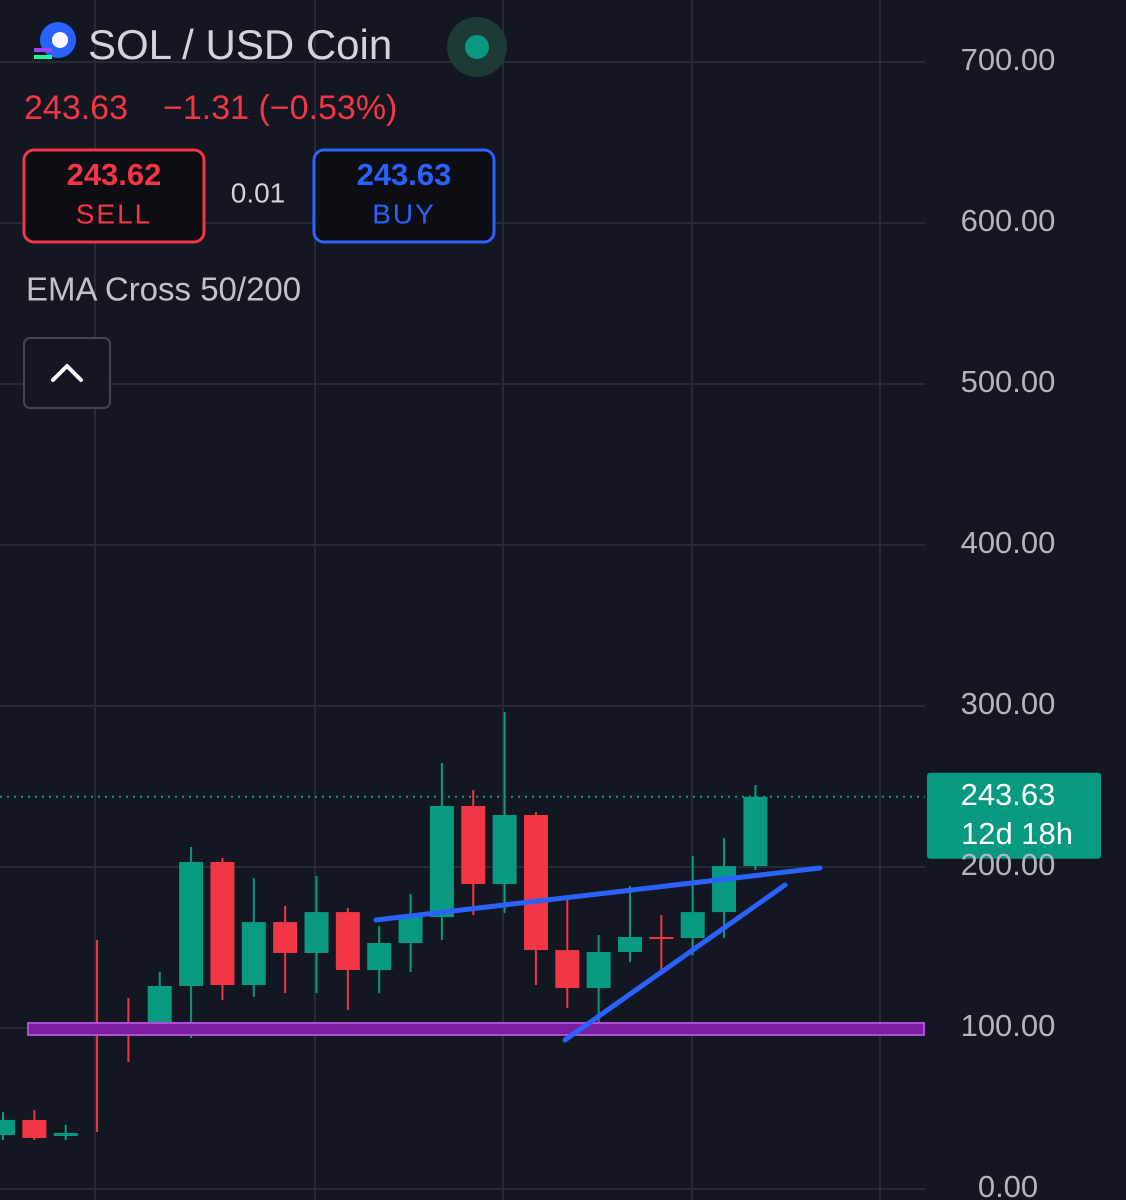  What do you see at coordinates (404, 174) in the screenshot?
I see `buy-price: 243.63` at bounding box center [404, 174].